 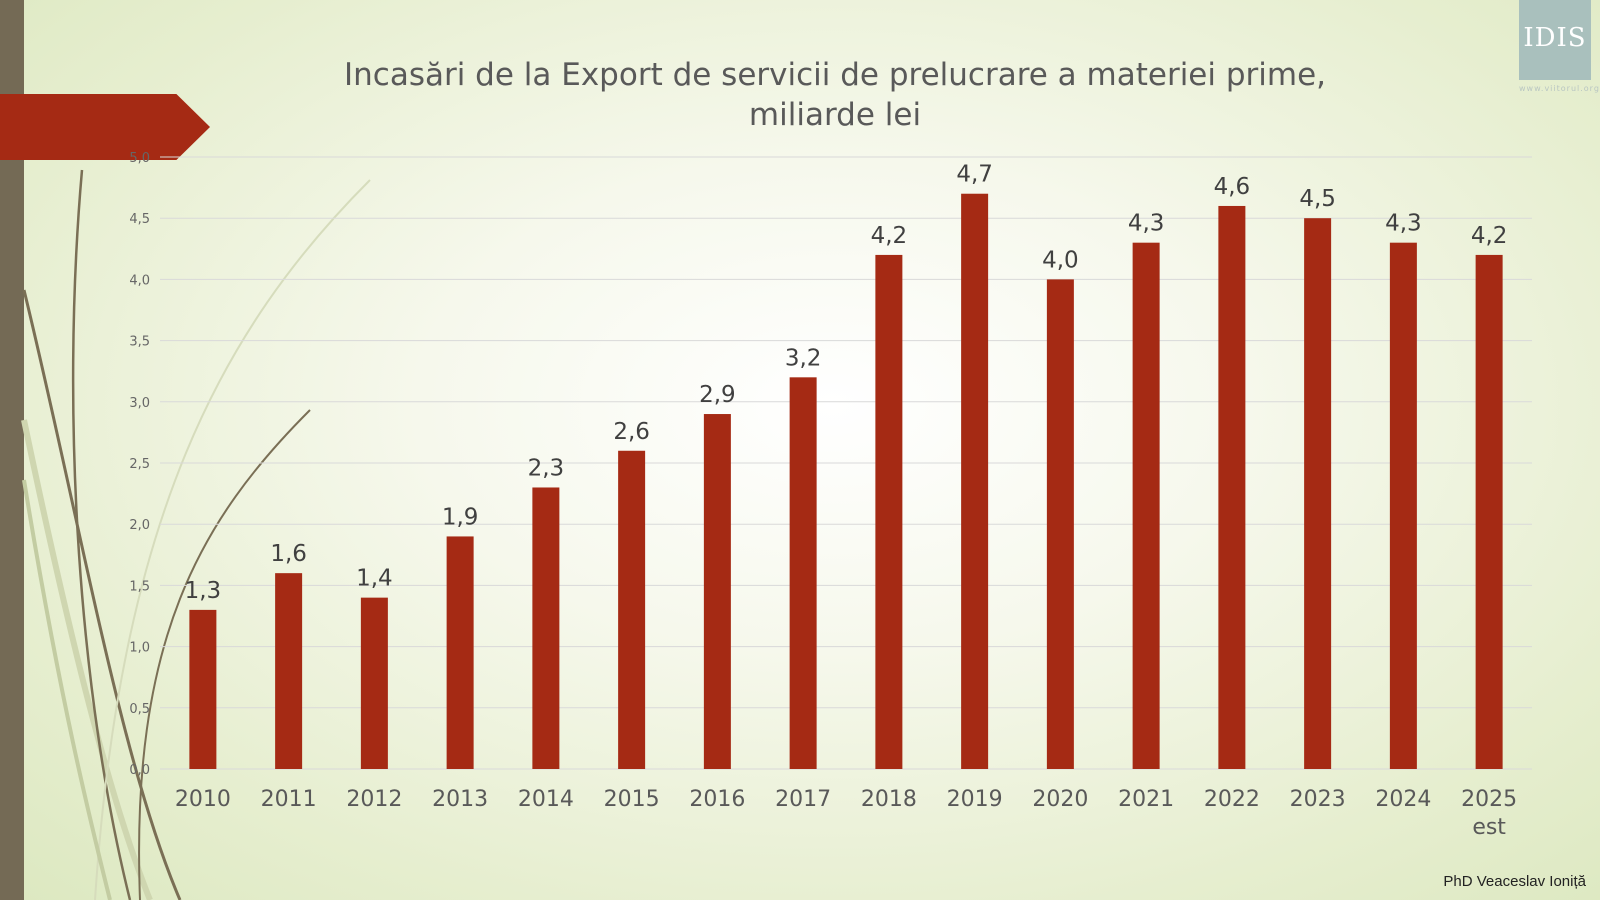 What do you see at coordinates (1060, 260) in the screenshot?
I see `data-label: 4,0` at bounding box center [1060, 260].